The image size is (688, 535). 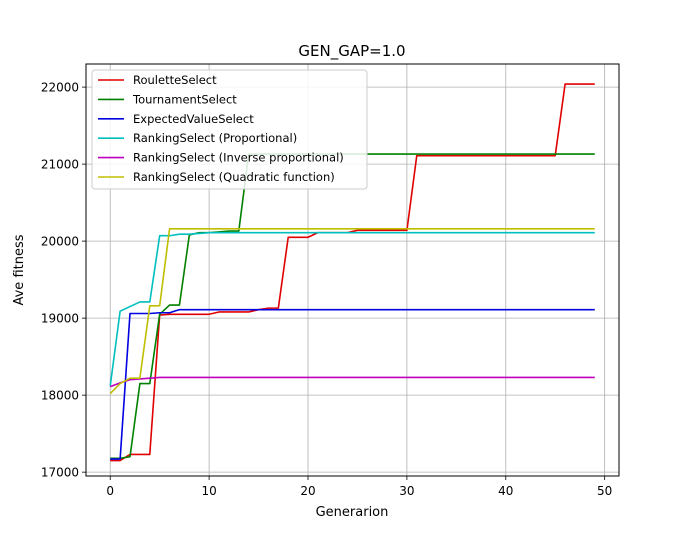 I want to click on x-tick-label: 40, so click(x=505, y=491).